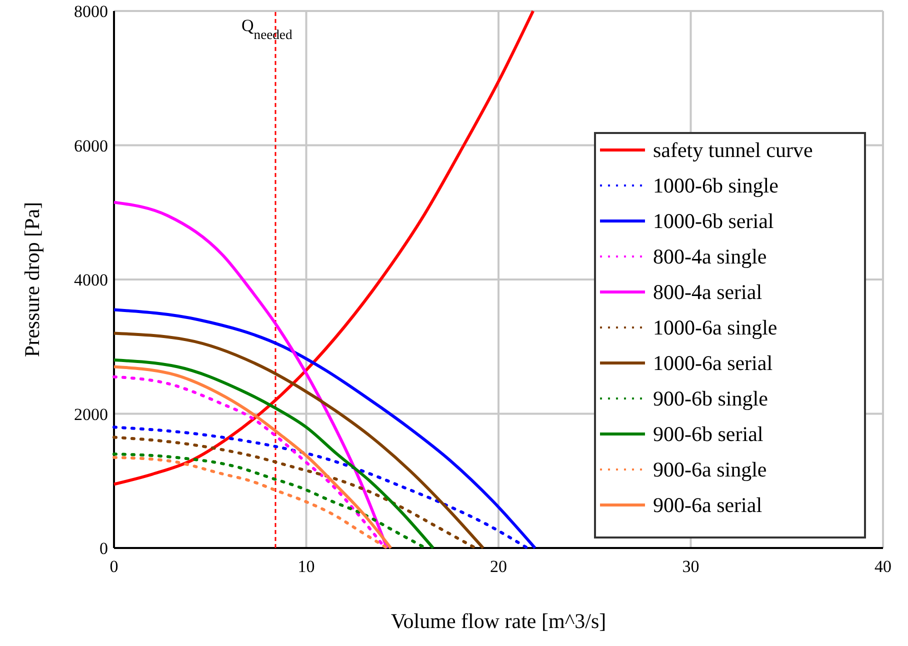  Describe the element at coordinates (710, 256) in the screenshot. I see `legend-label: 800-4a single` at that location.